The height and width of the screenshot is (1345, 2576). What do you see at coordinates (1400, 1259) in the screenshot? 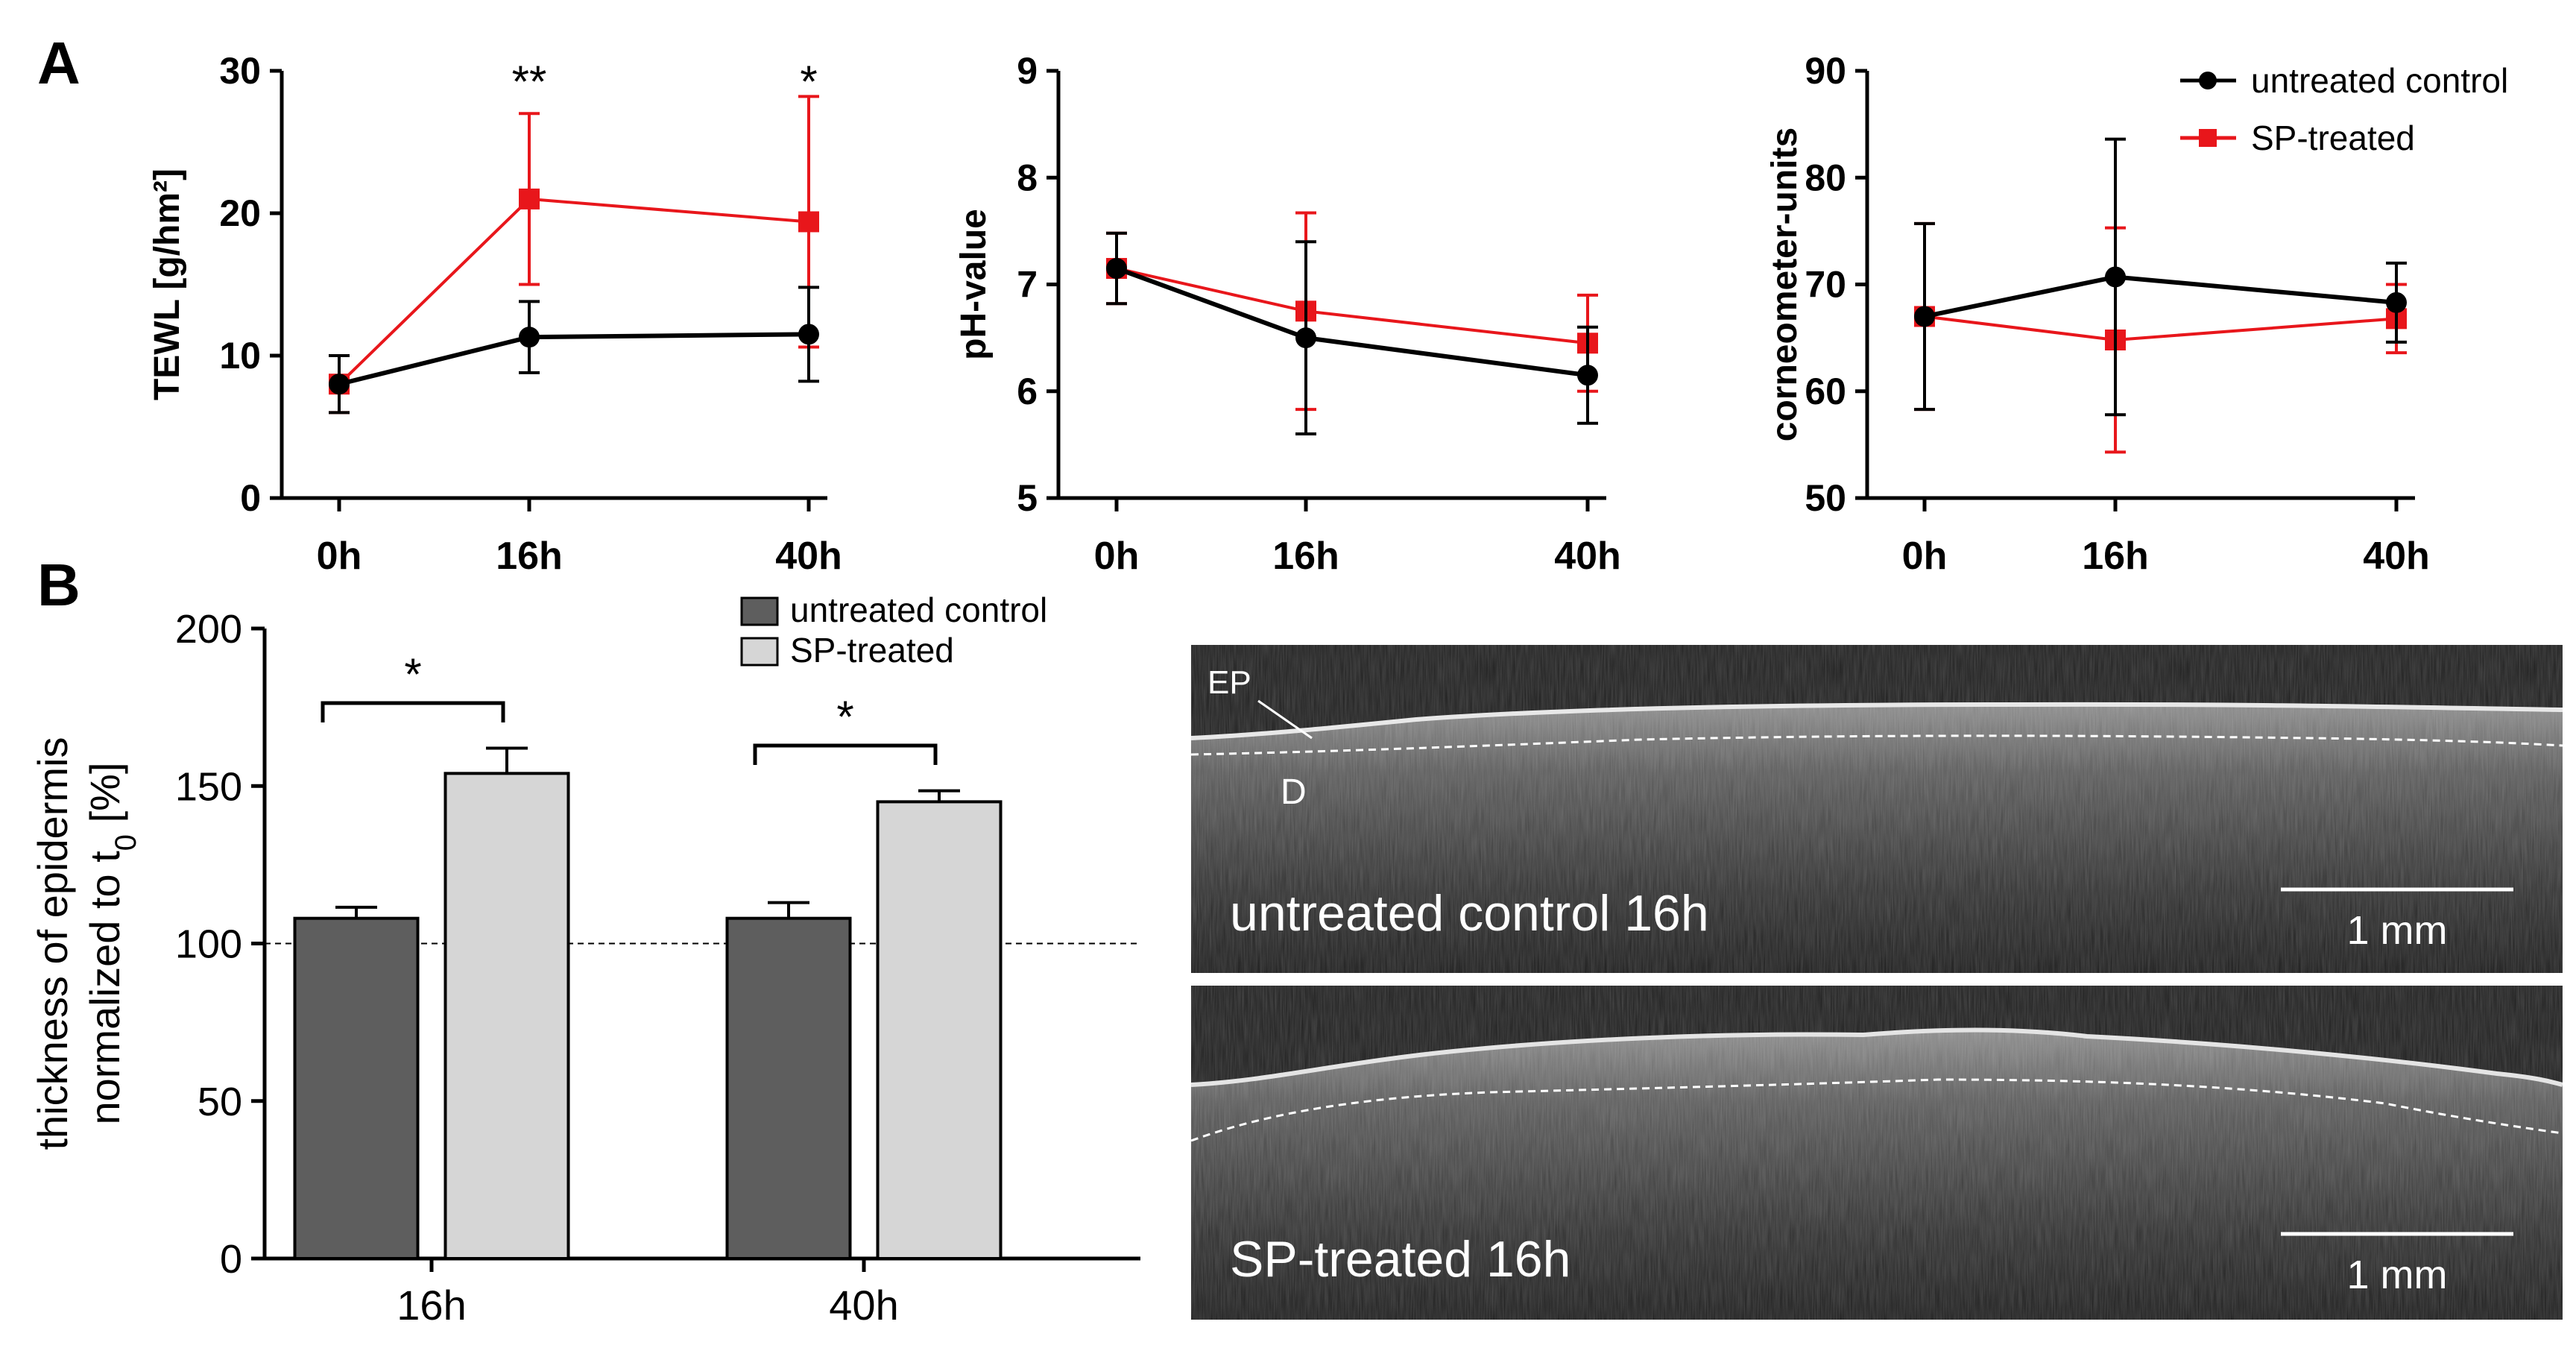
I see `oct-caption-sp-treated: SP-treated 16h` at bounding box center [1400, 1259].